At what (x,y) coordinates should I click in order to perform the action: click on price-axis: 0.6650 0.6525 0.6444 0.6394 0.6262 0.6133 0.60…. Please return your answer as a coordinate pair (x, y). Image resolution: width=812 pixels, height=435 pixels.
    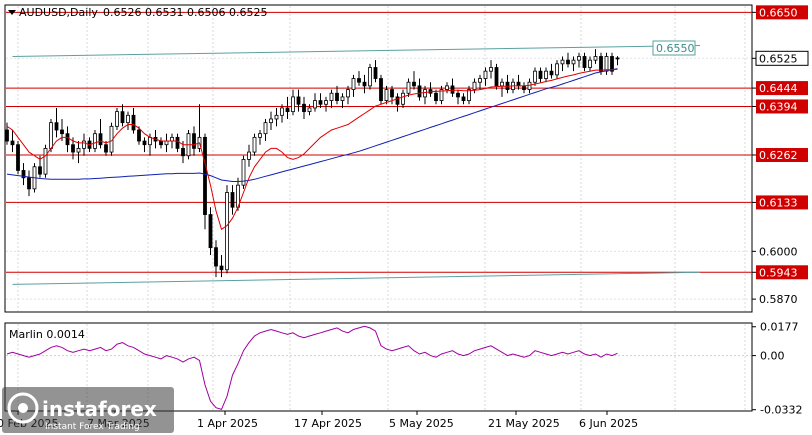
    Looking at the image, I should click on (780, 155).